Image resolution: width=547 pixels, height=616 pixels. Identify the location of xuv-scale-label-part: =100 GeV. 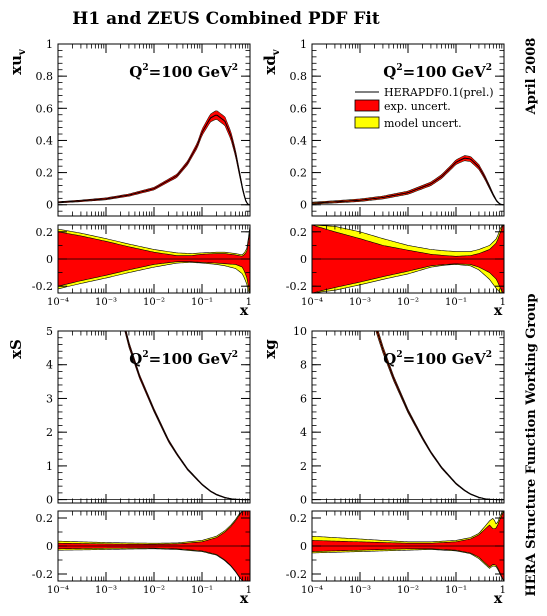
(190, 72).